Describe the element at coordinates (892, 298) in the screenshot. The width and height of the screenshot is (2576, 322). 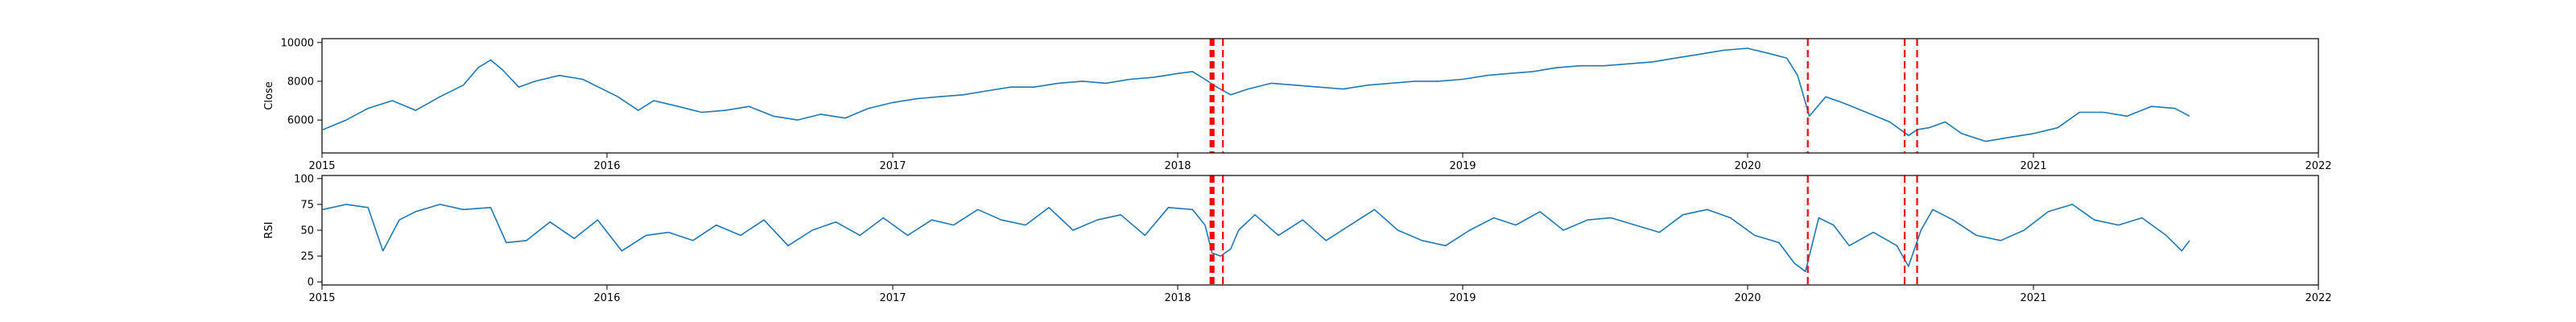
I see `rsi-x-tick-label: 2017` at that location.